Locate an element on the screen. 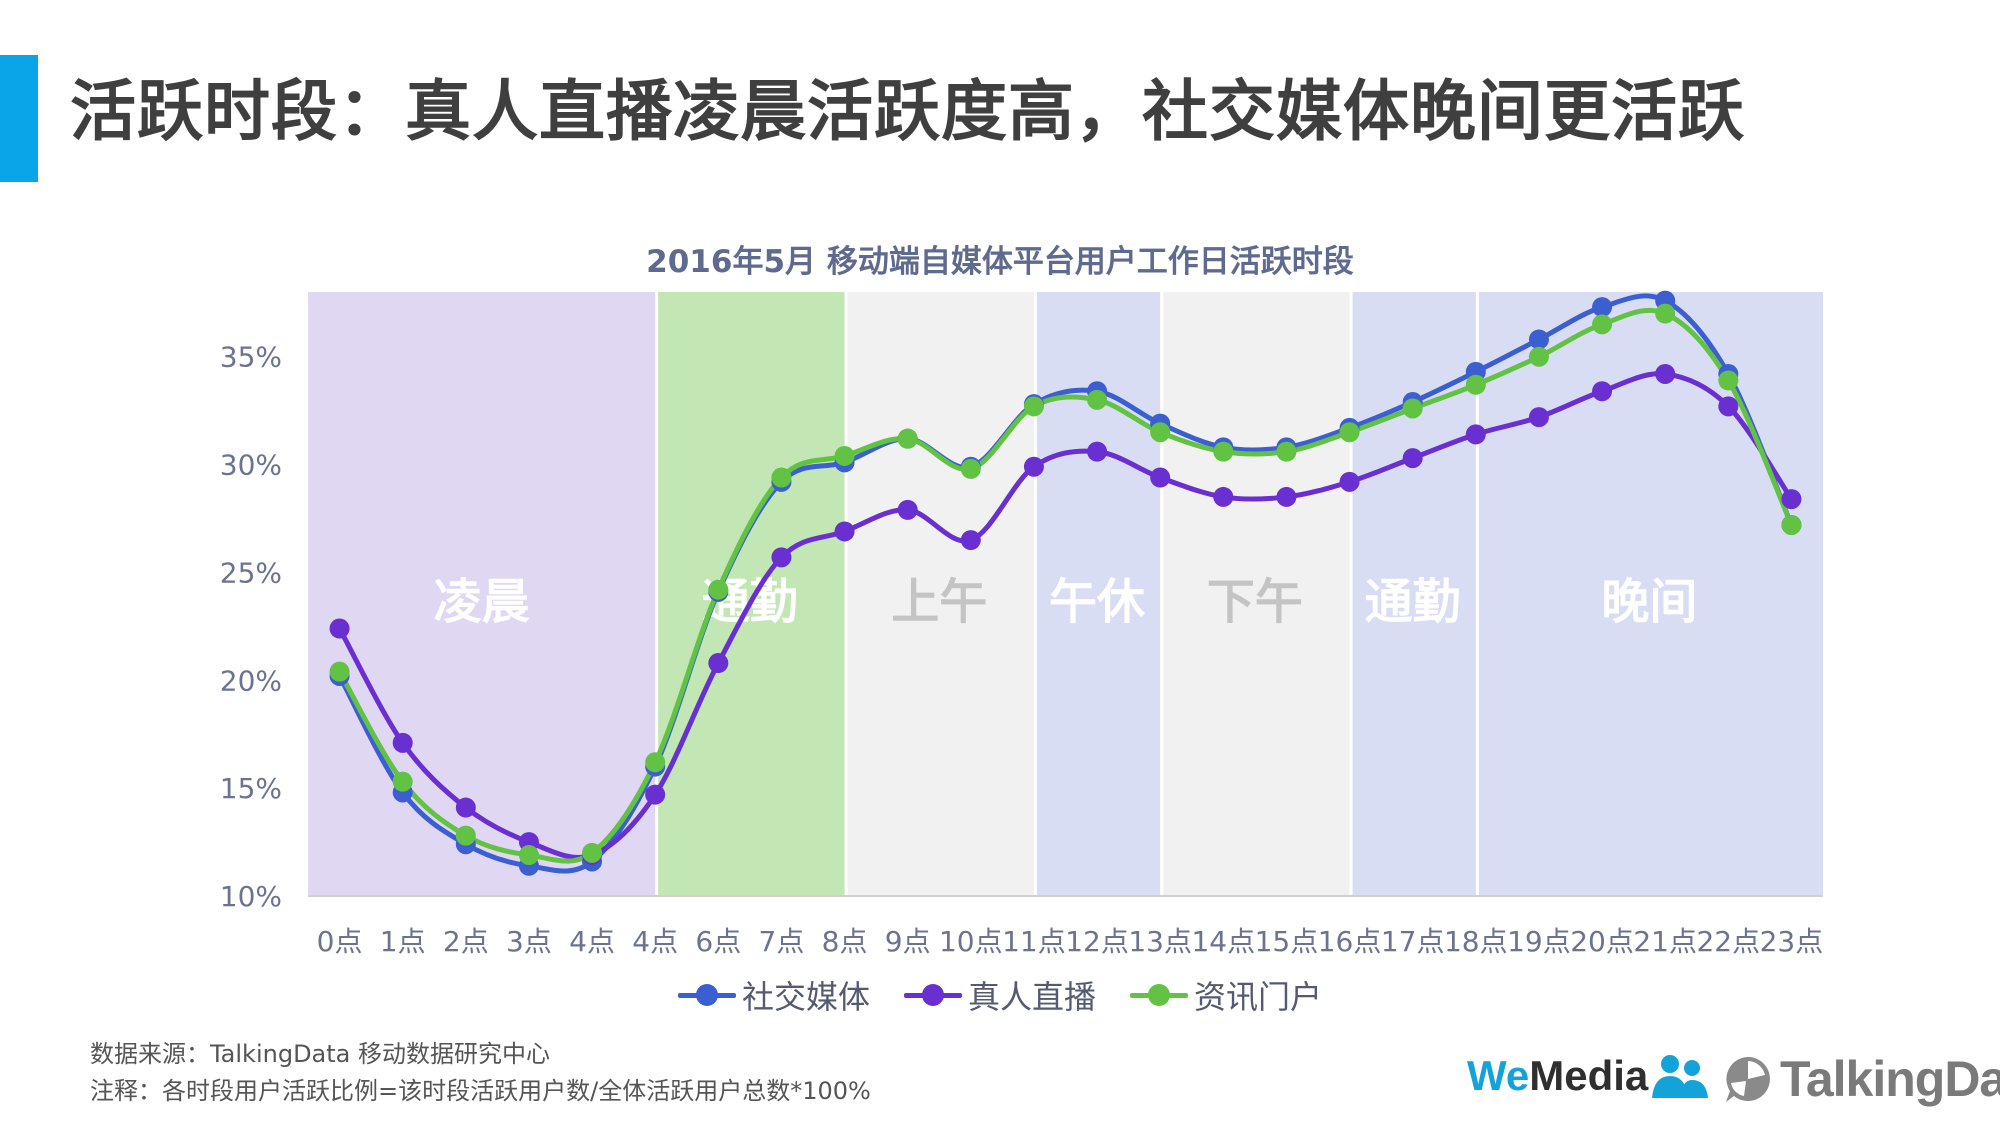 This screenshot has height=1125, width=2000. y-tick-label: 10% is located at coordinates (251, 896).